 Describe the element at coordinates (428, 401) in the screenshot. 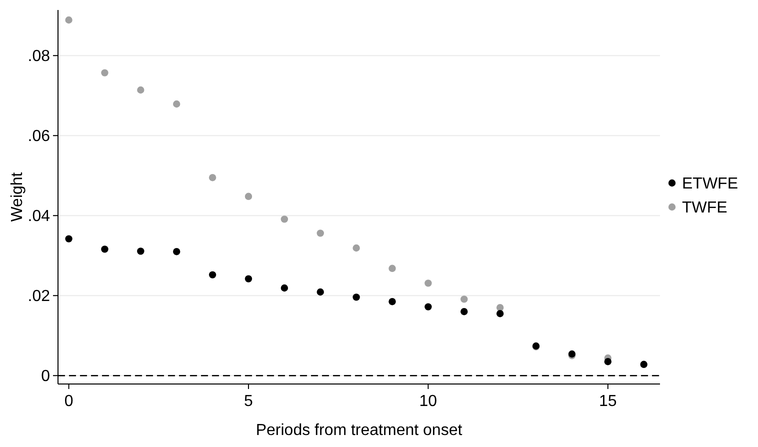

I see `x-tick-label: 10` at that location.